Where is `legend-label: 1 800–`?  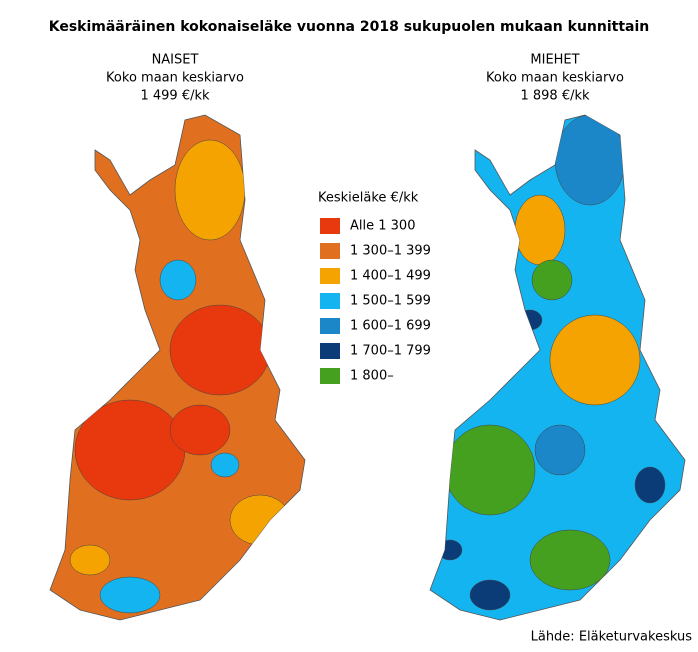 legend-label: 1 800– is located at coordinates (372, 376).